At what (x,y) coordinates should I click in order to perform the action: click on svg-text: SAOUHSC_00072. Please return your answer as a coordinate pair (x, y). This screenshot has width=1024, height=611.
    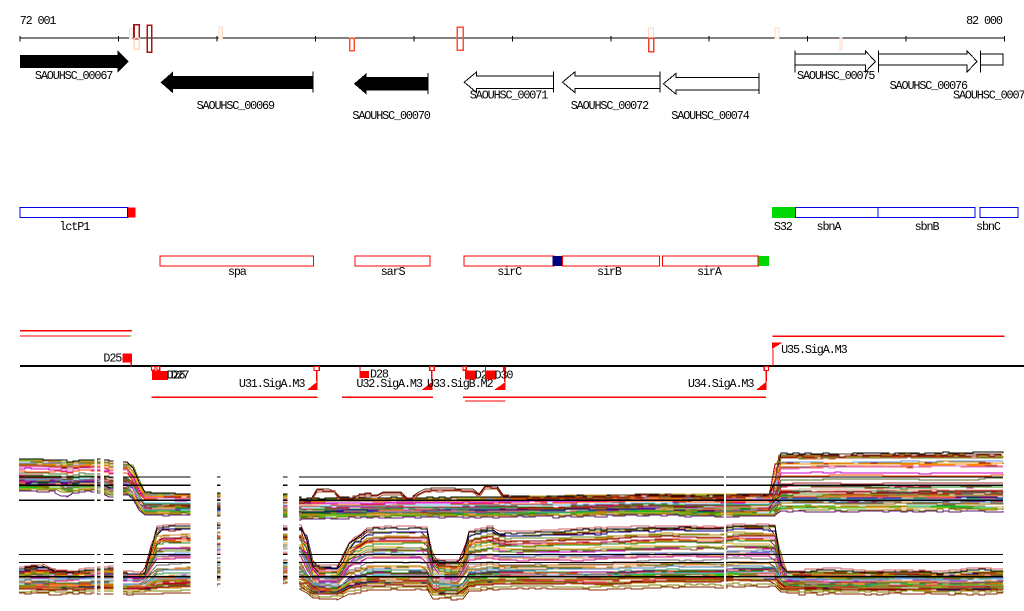
    Looking at the image, I should click on (610, 106).